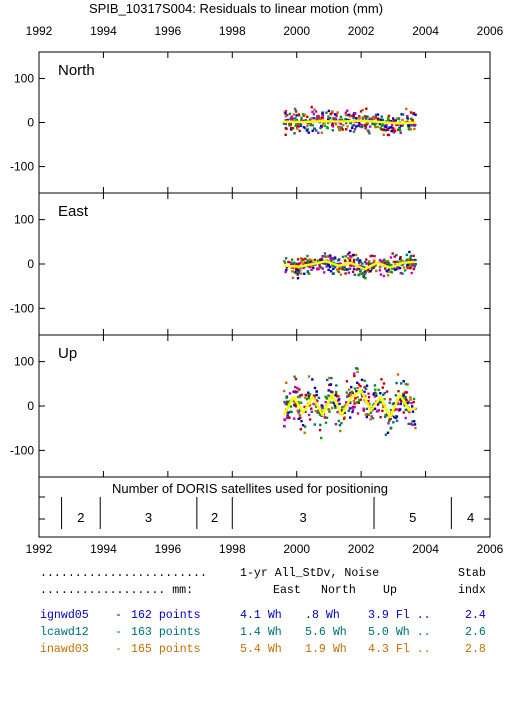 The height and width of the screenshot is (701, 506). Describe the element at coordinates (24, 78) in the screenshot. I see `y-tick-label: 100` at that location.